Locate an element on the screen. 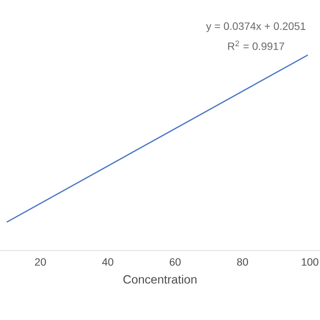 The width and height of the screenshot is (320, 320). x-axis-title: Concentration is located at coordinates (159, 279).